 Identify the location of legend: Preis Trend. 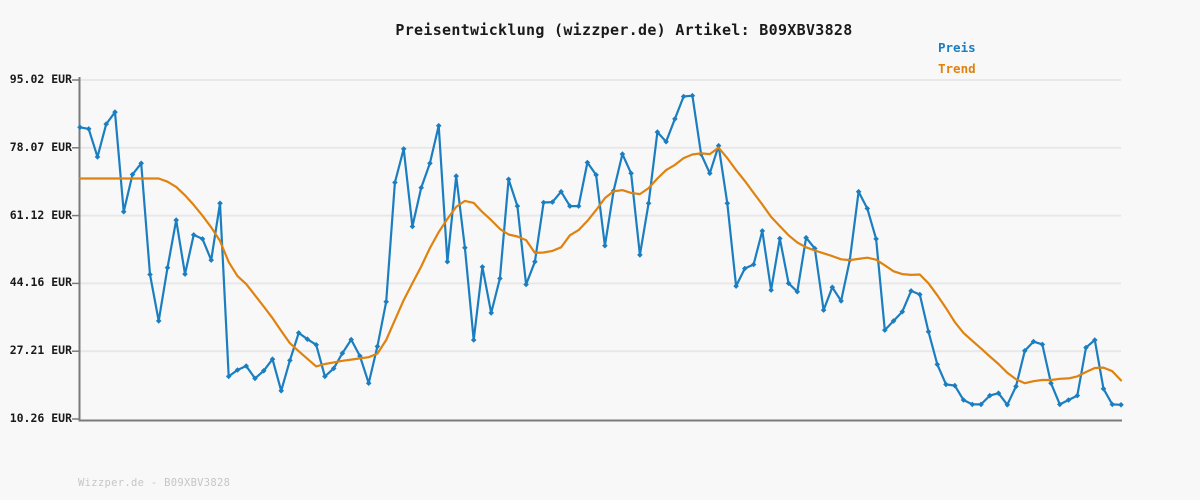
(957, 58).